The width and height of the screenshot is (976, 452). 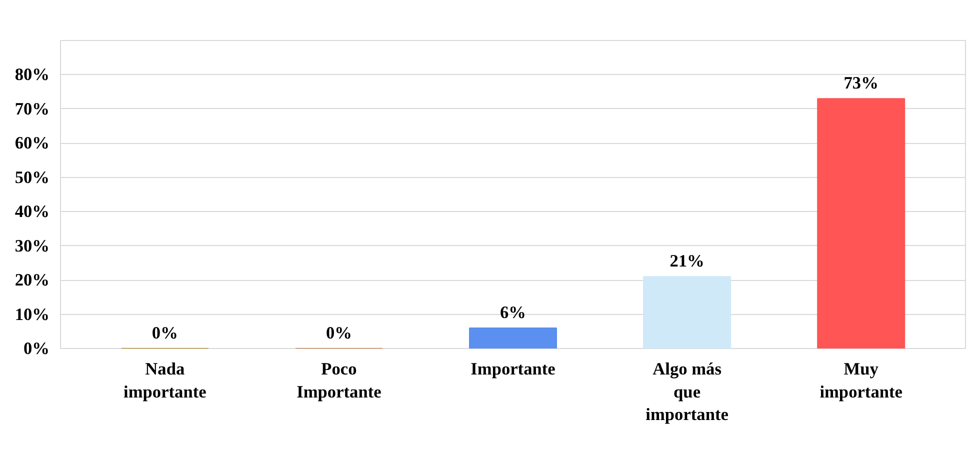 What do you see at coordinates (32, 246) in the screenshot?
I see `y-tick-label: 30%` at bounding box center [32, 246].